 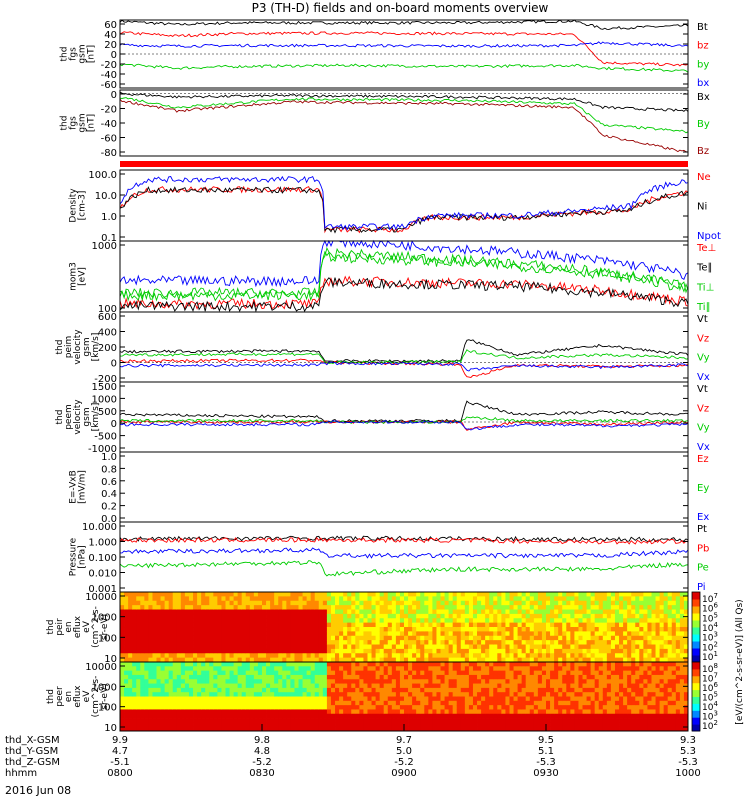 I want to click on legend-Vy: Vy, so click(x=703, y=358).